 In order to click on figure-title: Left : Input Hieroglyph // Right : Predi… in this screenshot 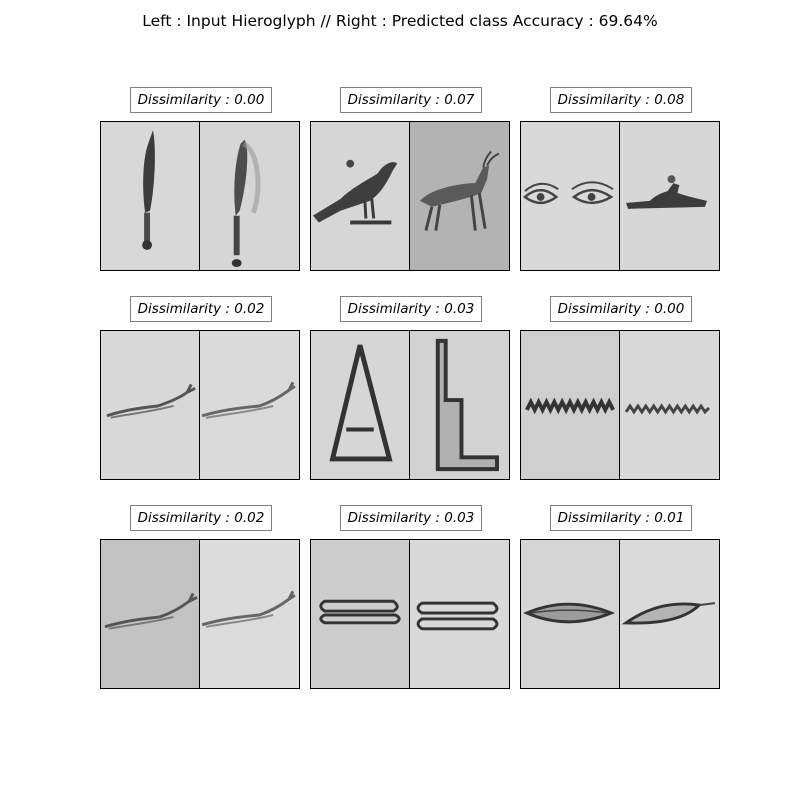, I will do `click(400, 21)`.